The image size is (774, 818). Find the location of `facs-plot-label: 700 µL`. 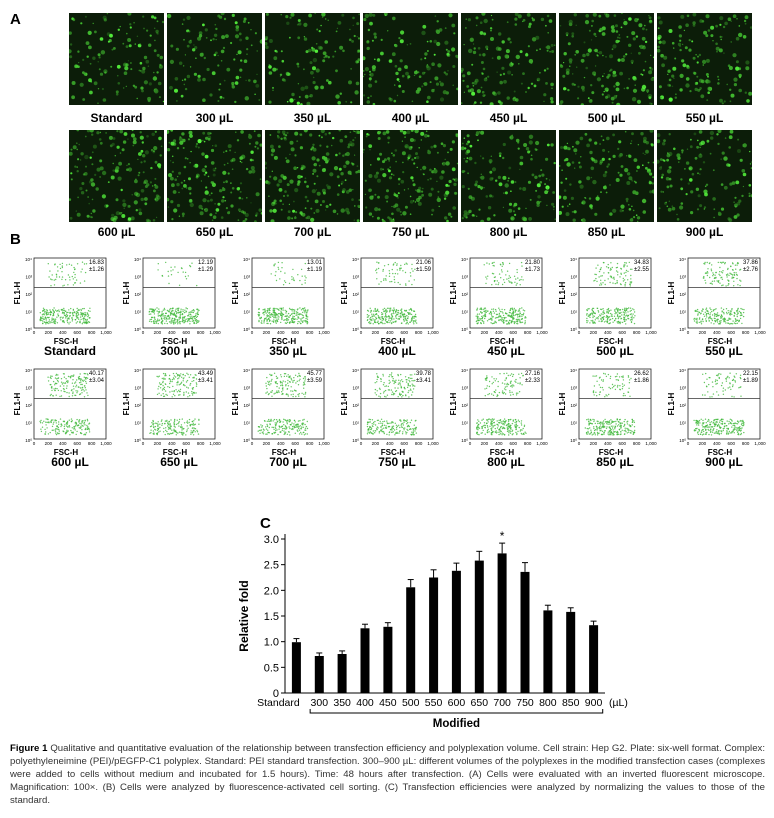

facs-plot-label: 700 µL is located at coordinates (288, 462).